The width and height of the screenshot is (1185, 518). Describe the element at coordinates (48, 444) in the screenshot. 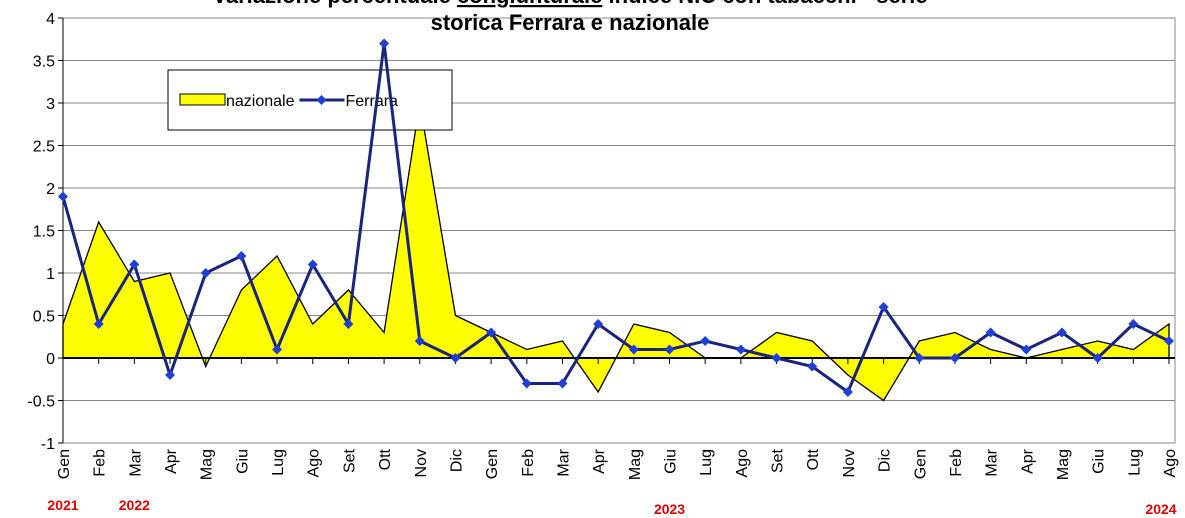

I see `y-tick-label: -1` at that location.